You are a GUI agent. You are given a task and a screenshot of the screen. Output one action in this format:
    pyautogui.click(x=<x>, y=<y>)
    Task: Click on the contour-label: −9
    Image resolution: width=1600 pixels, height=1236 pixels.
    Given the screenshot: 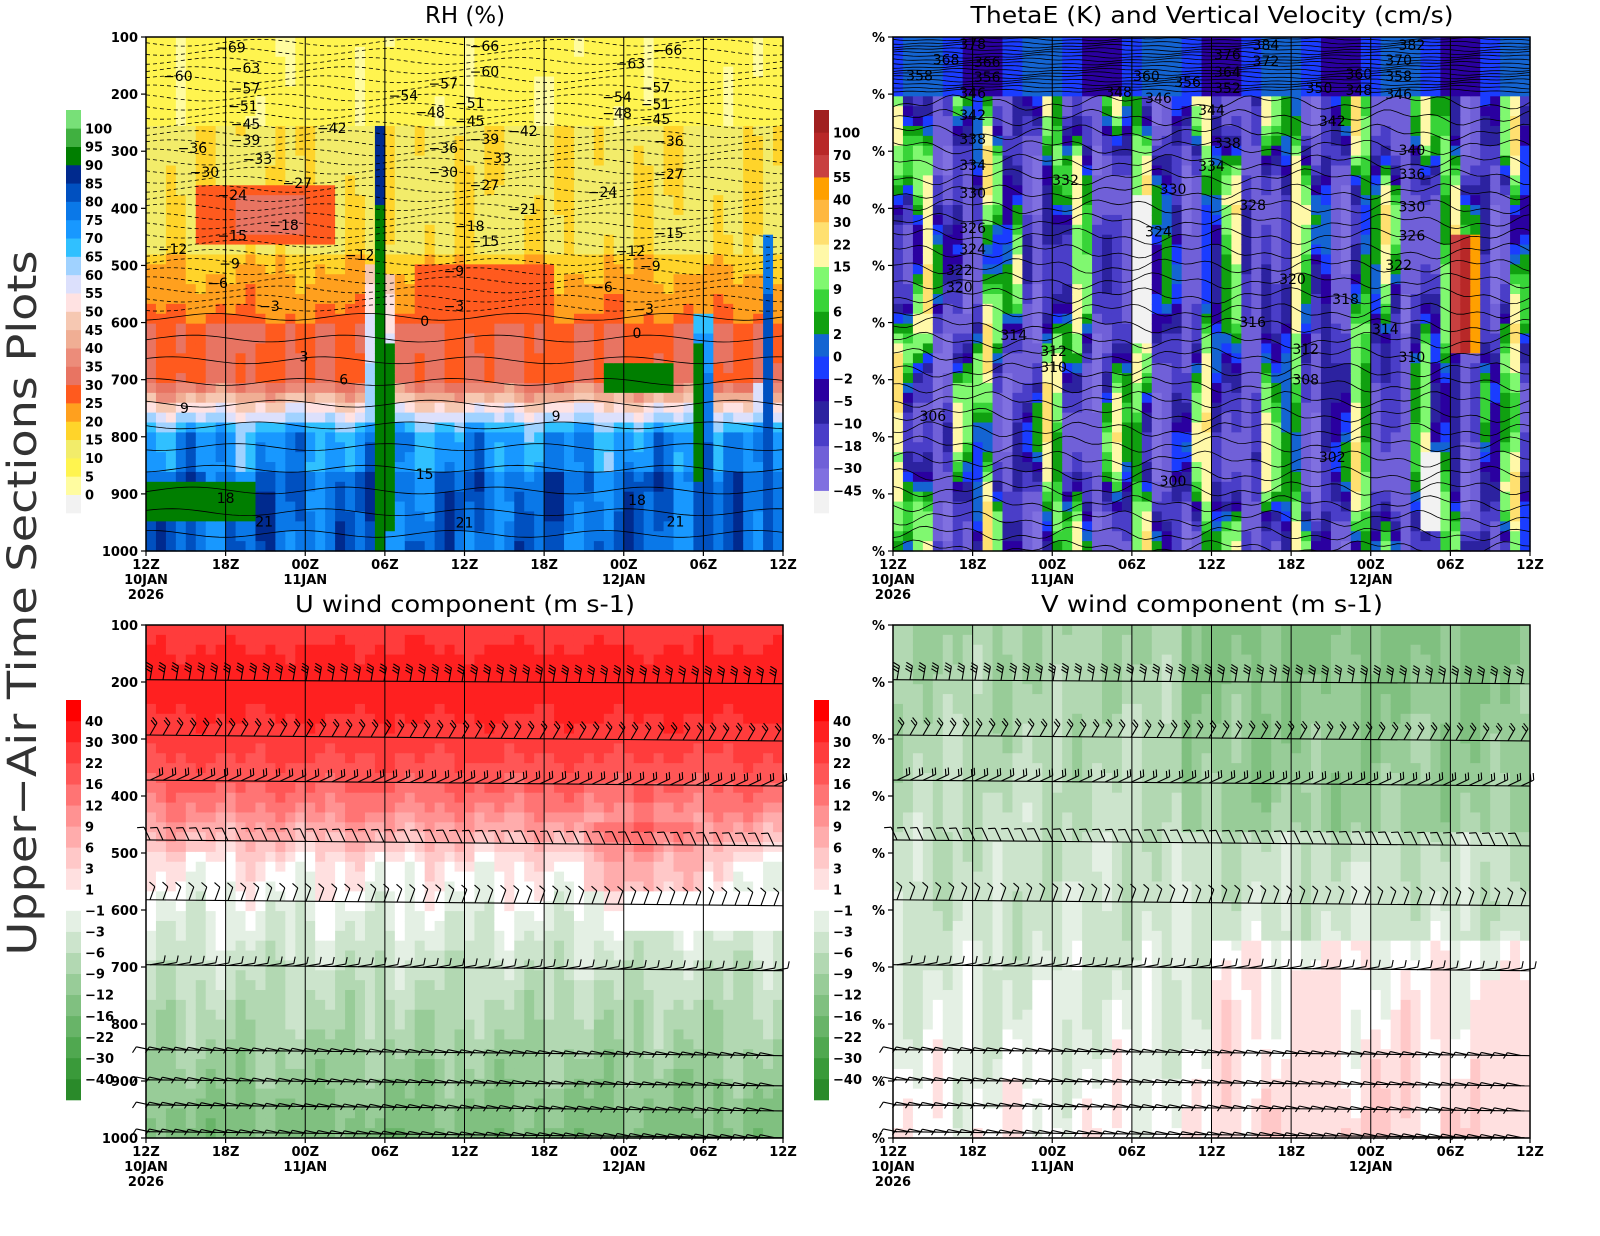 What is the action you would take?
    pyautogui.click(x=650, y=267)
    